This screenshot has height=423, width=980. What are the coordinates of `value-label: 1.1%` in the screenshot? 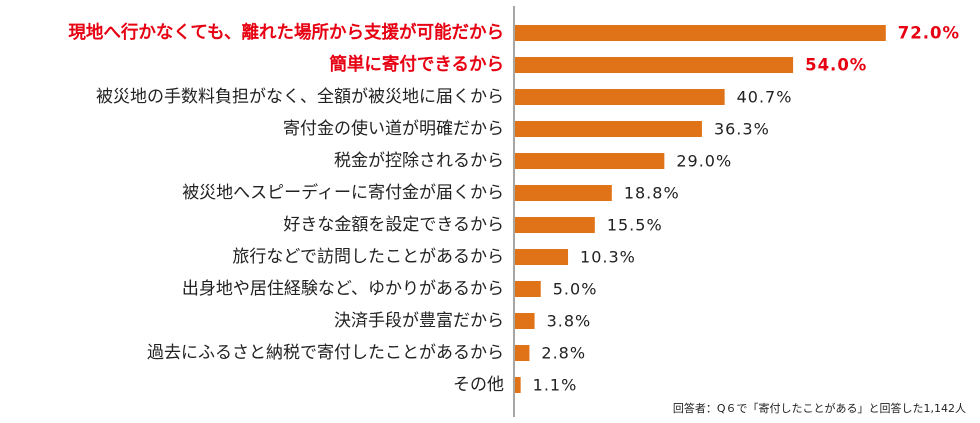 It's located at (555, 385).